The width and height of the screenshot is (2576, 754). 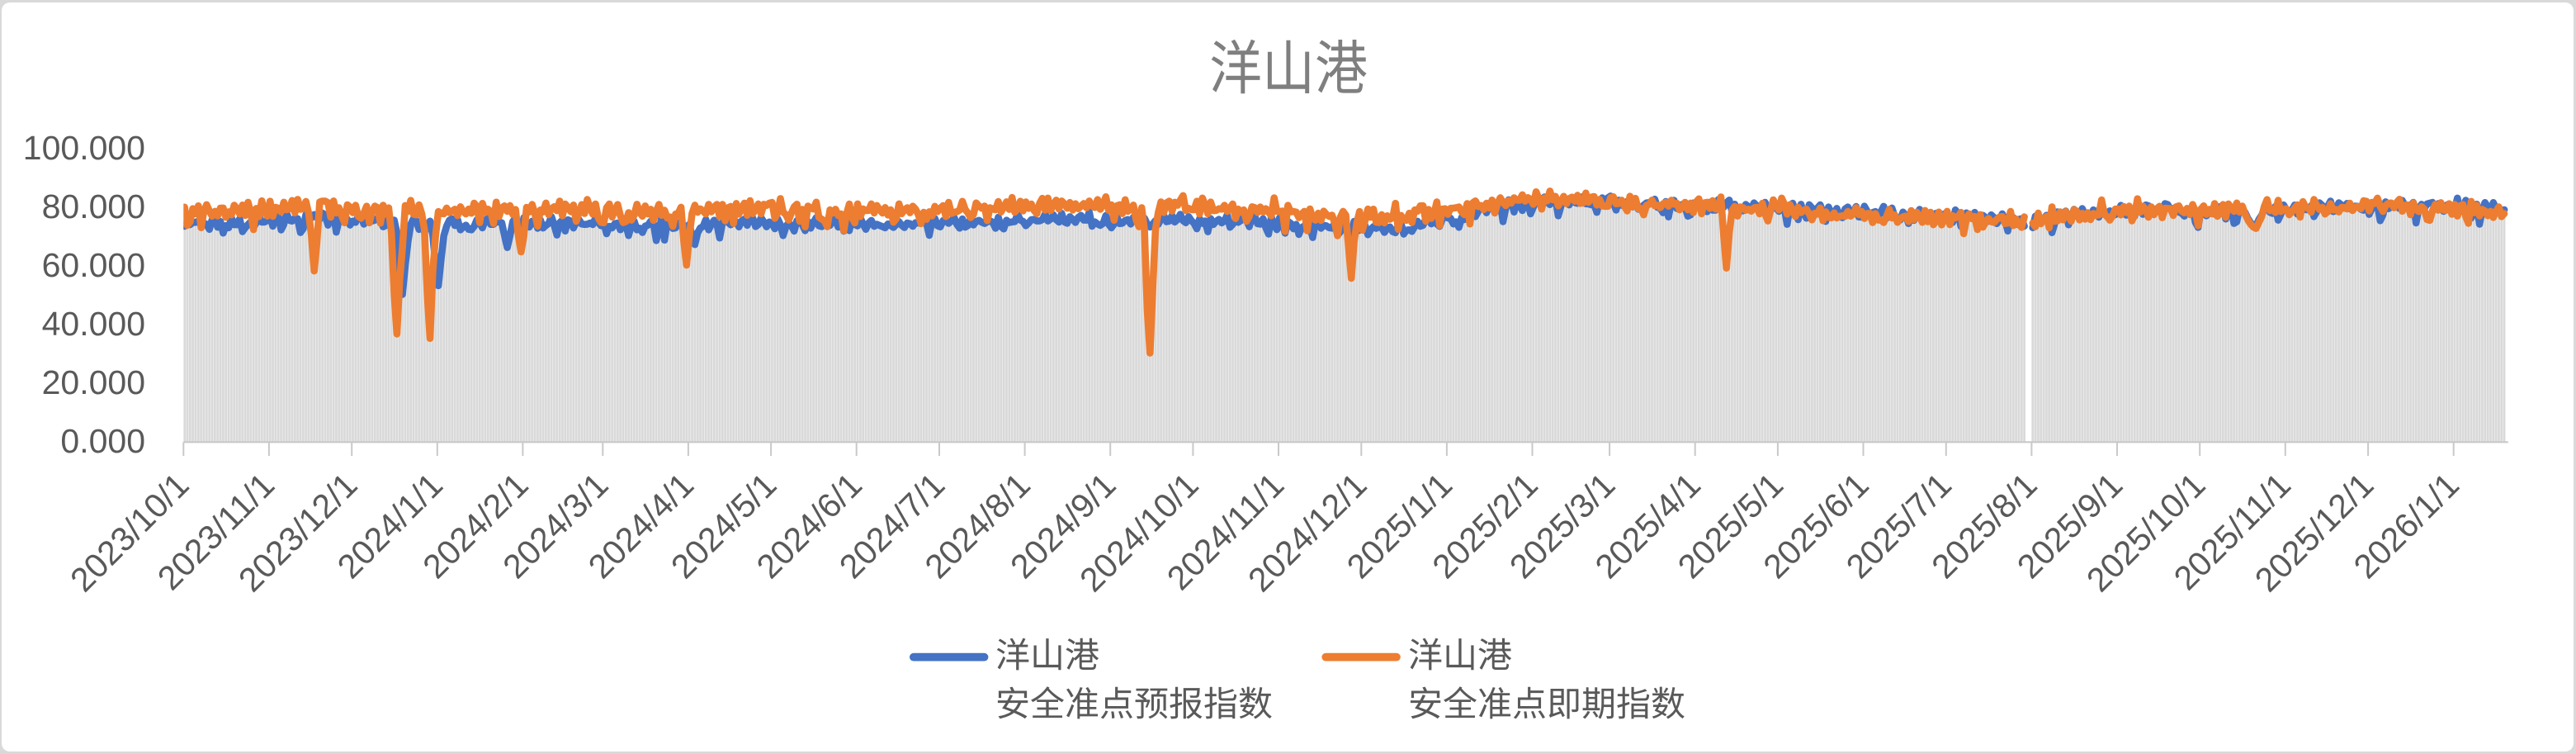 What do you see at coordinates (84, 148) in the screenshot?
I see `svg-text: 100.000` at bounding box center [84, 148].